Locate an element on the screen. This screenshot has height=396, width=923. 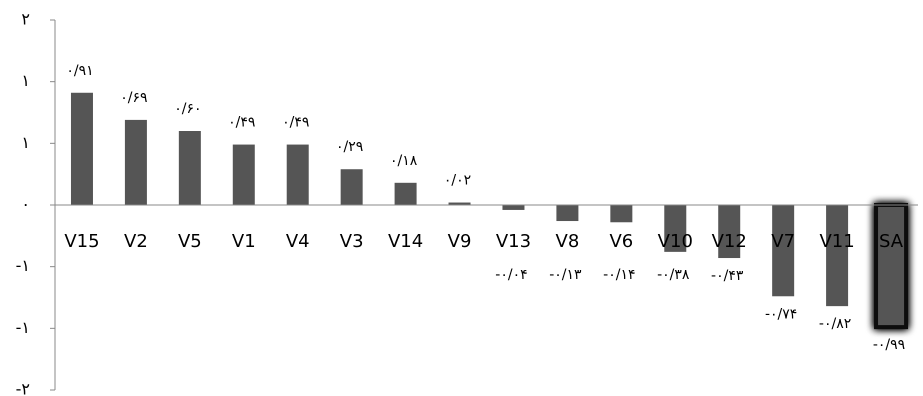
x-tick-label: V5 is located at coordinates (190, 241).